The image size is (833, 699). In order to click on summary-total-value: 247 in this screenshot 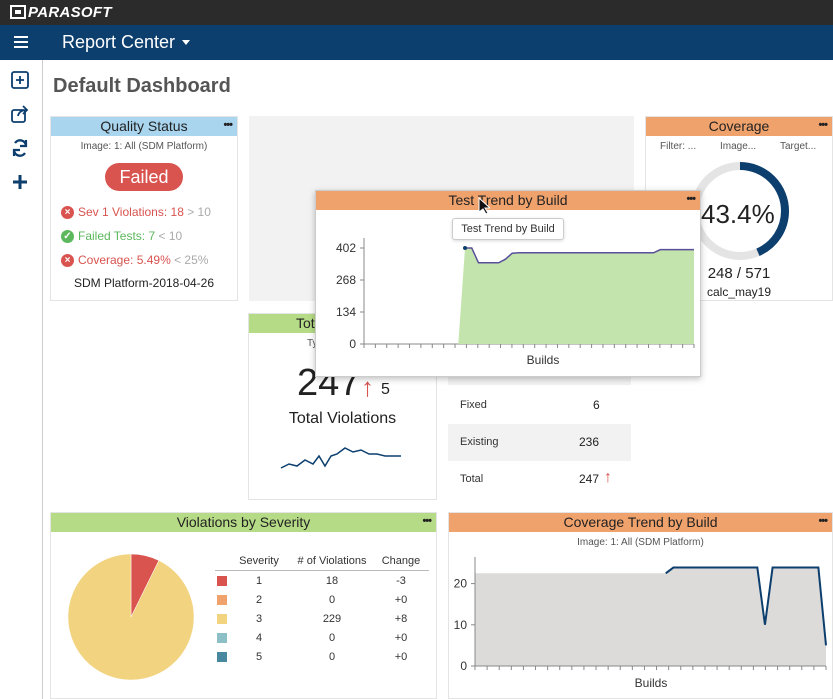, I will do `click(589, 479)`.